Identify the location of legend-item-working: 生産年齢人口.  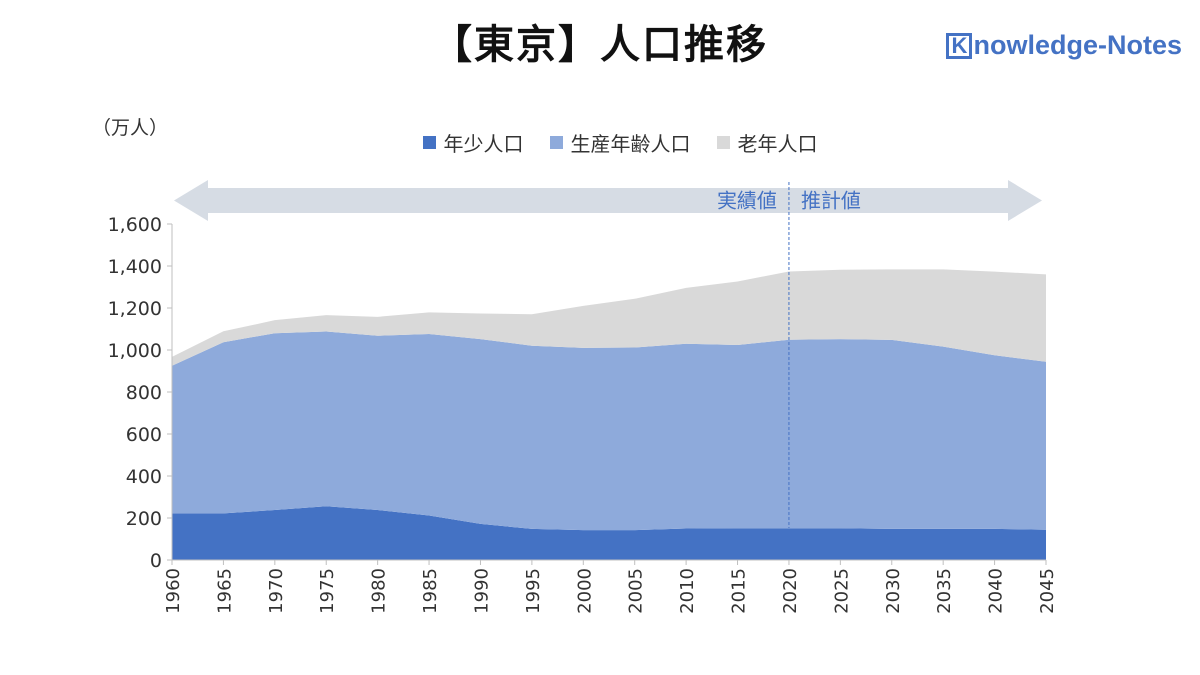
(620, 142).